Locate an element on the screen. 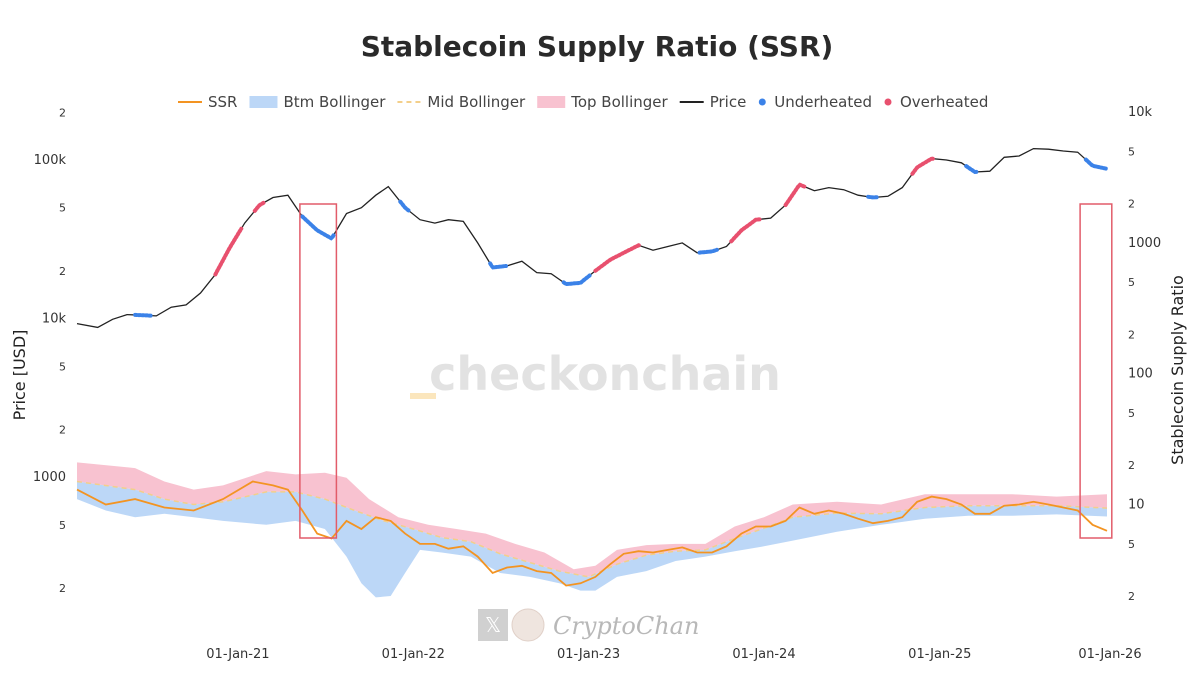 This screenshot has width=1200, height=682. watermark-underscore is located at coordinates (423, 396).